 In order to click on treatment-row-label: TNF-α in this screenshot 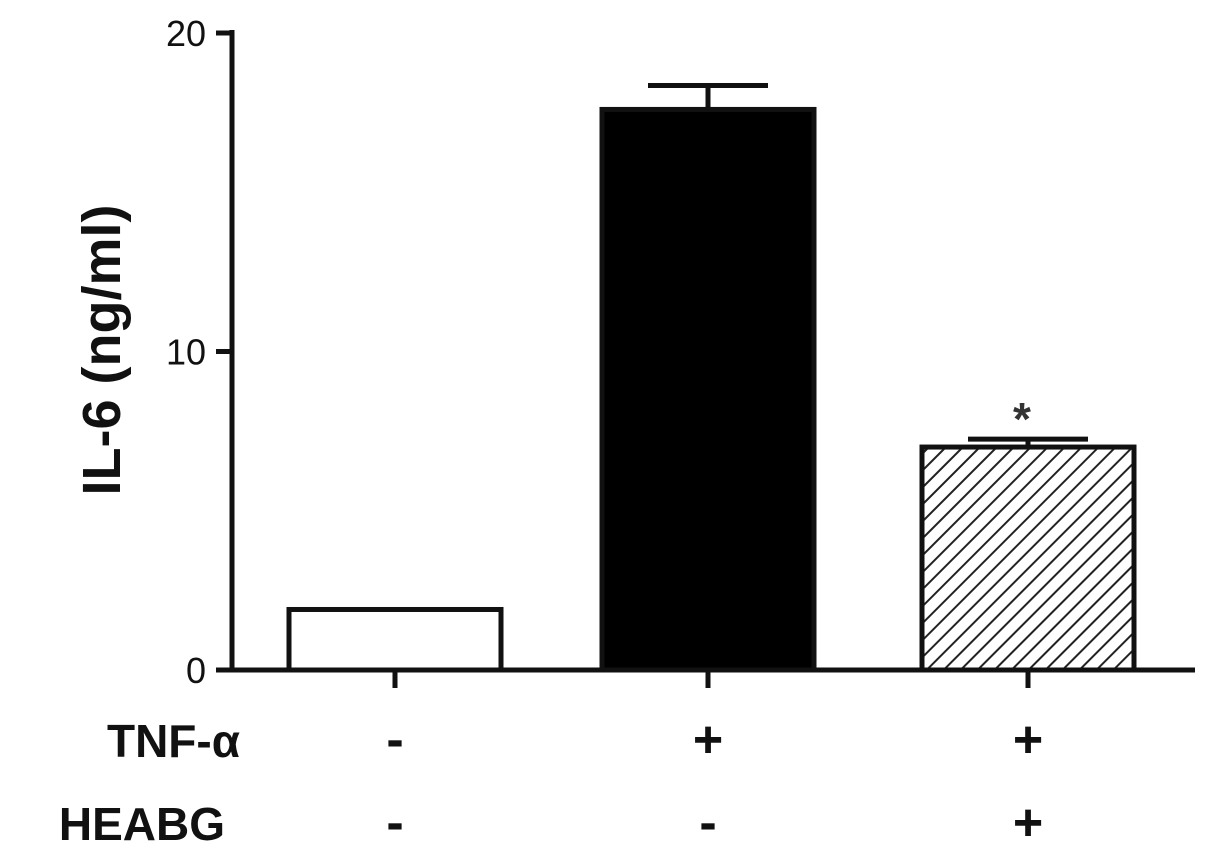, I will do `click(173, 741)`.